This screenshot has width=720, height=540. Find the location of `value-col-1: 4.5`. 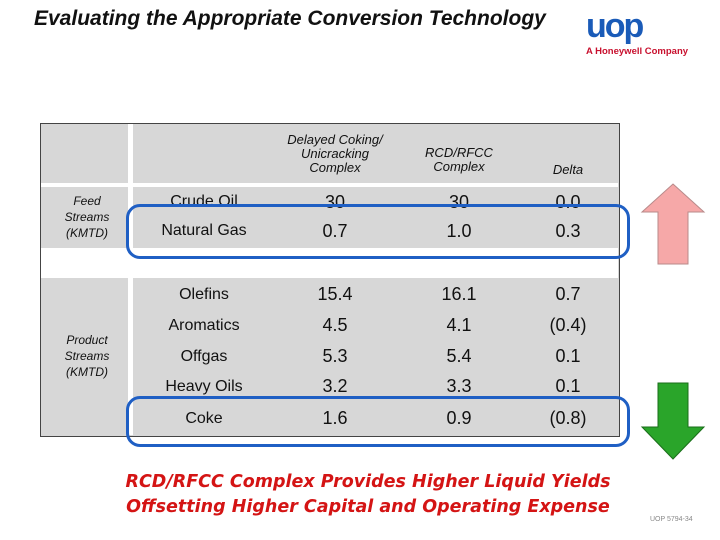

value-col-1: 4.5 is located at coordinates (335, 325).